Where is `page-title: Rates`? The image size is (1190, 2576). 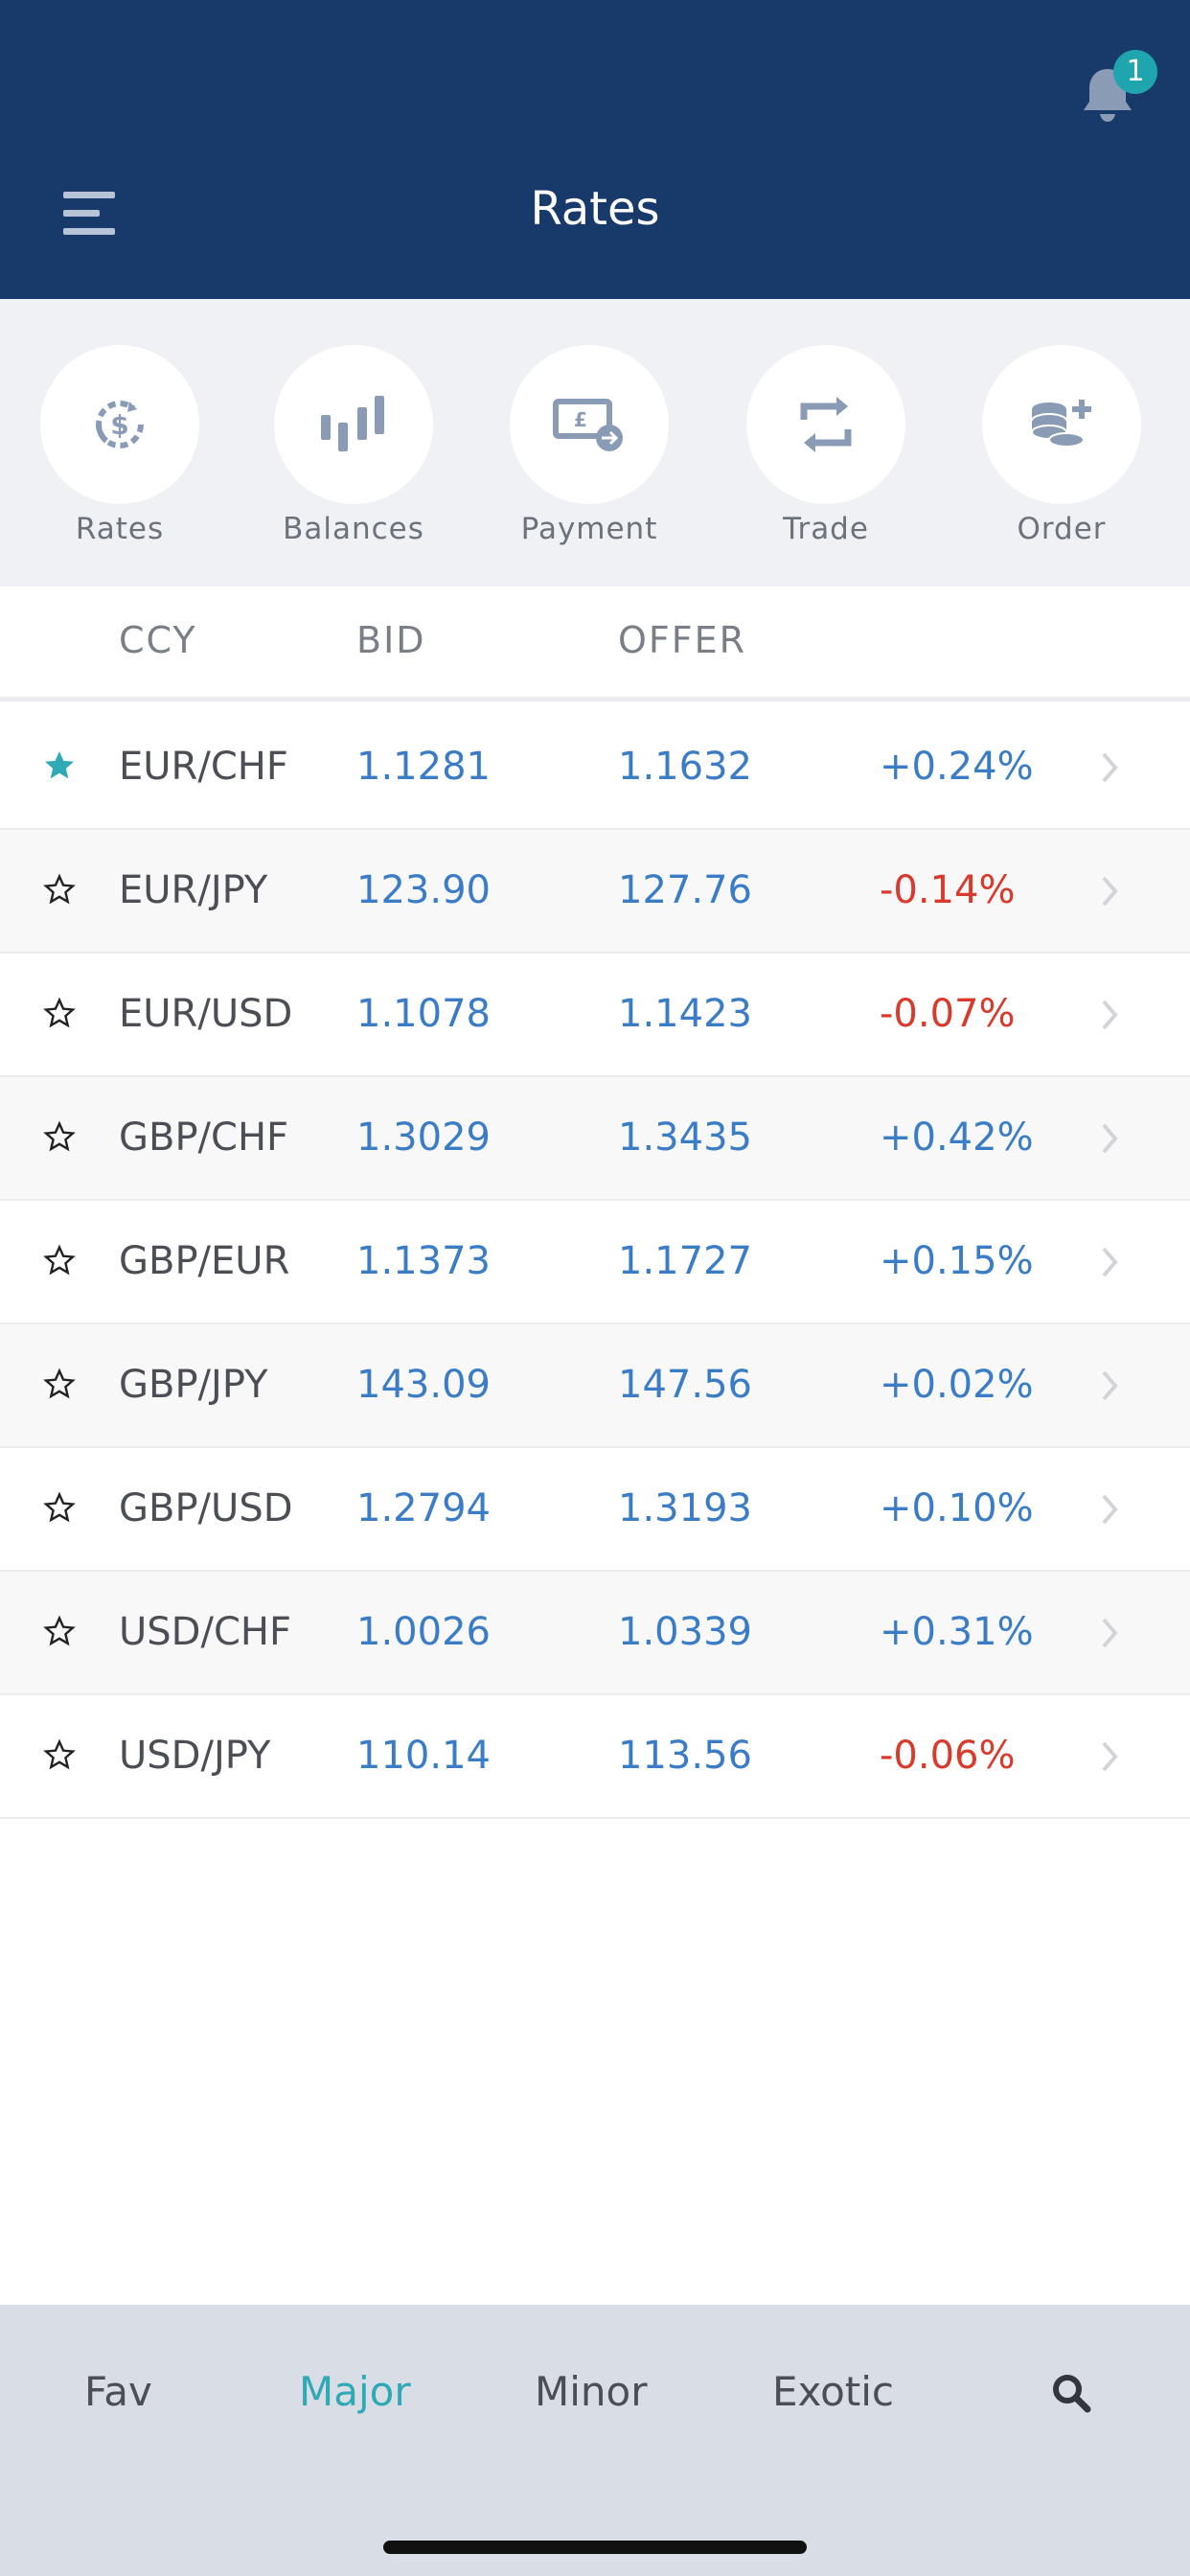 page-title: Rates is located at coordinates (595, 209).